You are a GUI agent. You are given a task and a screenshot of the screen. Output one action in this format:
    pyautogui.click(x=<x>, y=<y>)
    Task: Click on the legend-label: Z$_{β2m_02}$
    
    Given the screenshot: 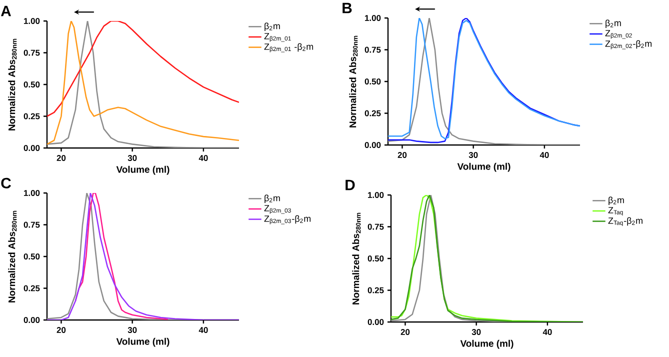 What is the action you would take?
    pyautogui.click(x=618, y=34)
    